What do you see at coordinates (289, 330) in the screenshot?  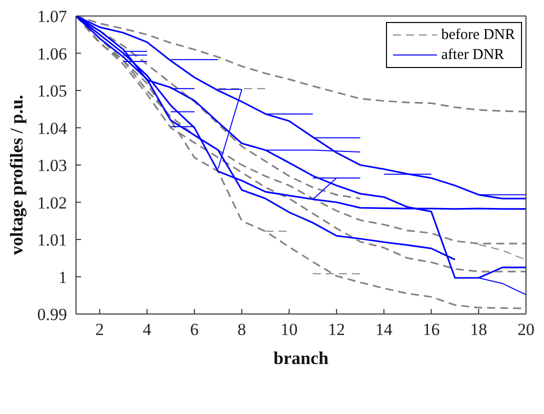 I see `x-tick-label: 10` at bounding box center [289, 330].